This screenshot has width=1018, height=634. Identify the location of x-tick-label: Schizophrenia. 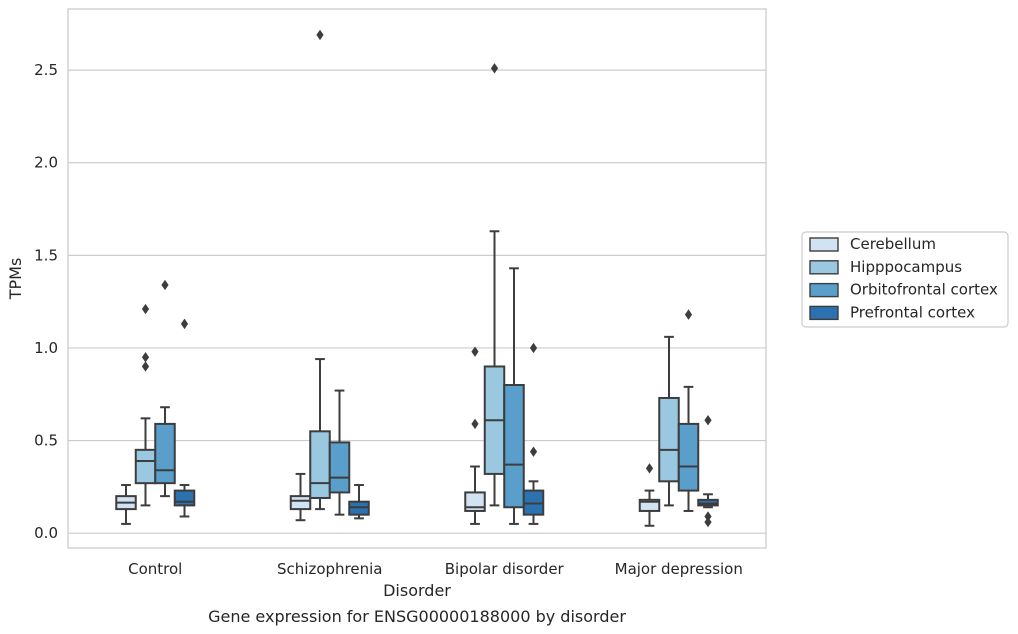
(329, 569).